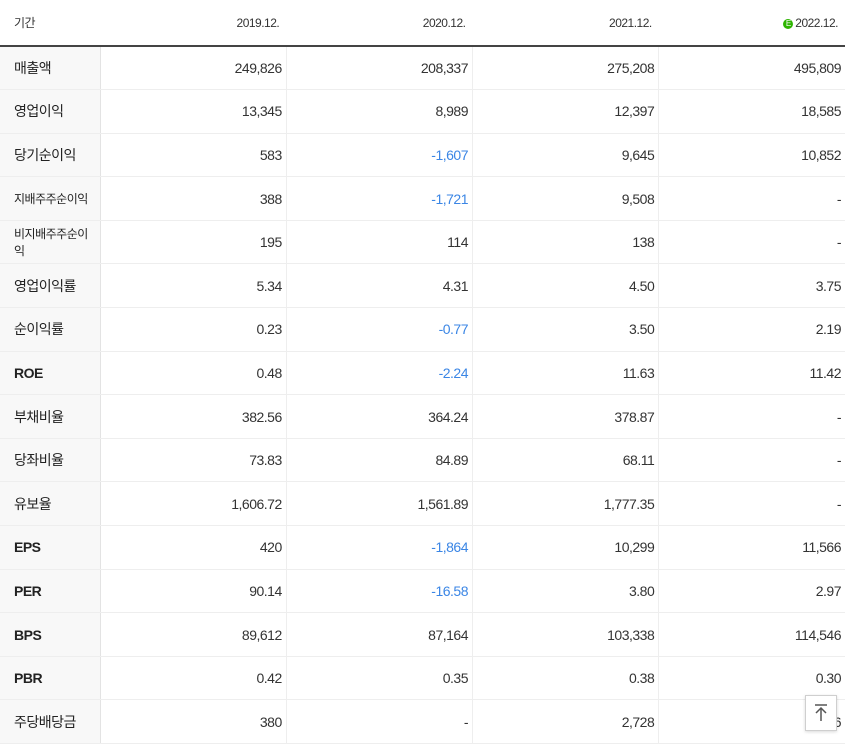 Image resolution: width=845 pixels, height=745 pixels. I want to click on table-cell: 1,777.35, so click(565, 504).